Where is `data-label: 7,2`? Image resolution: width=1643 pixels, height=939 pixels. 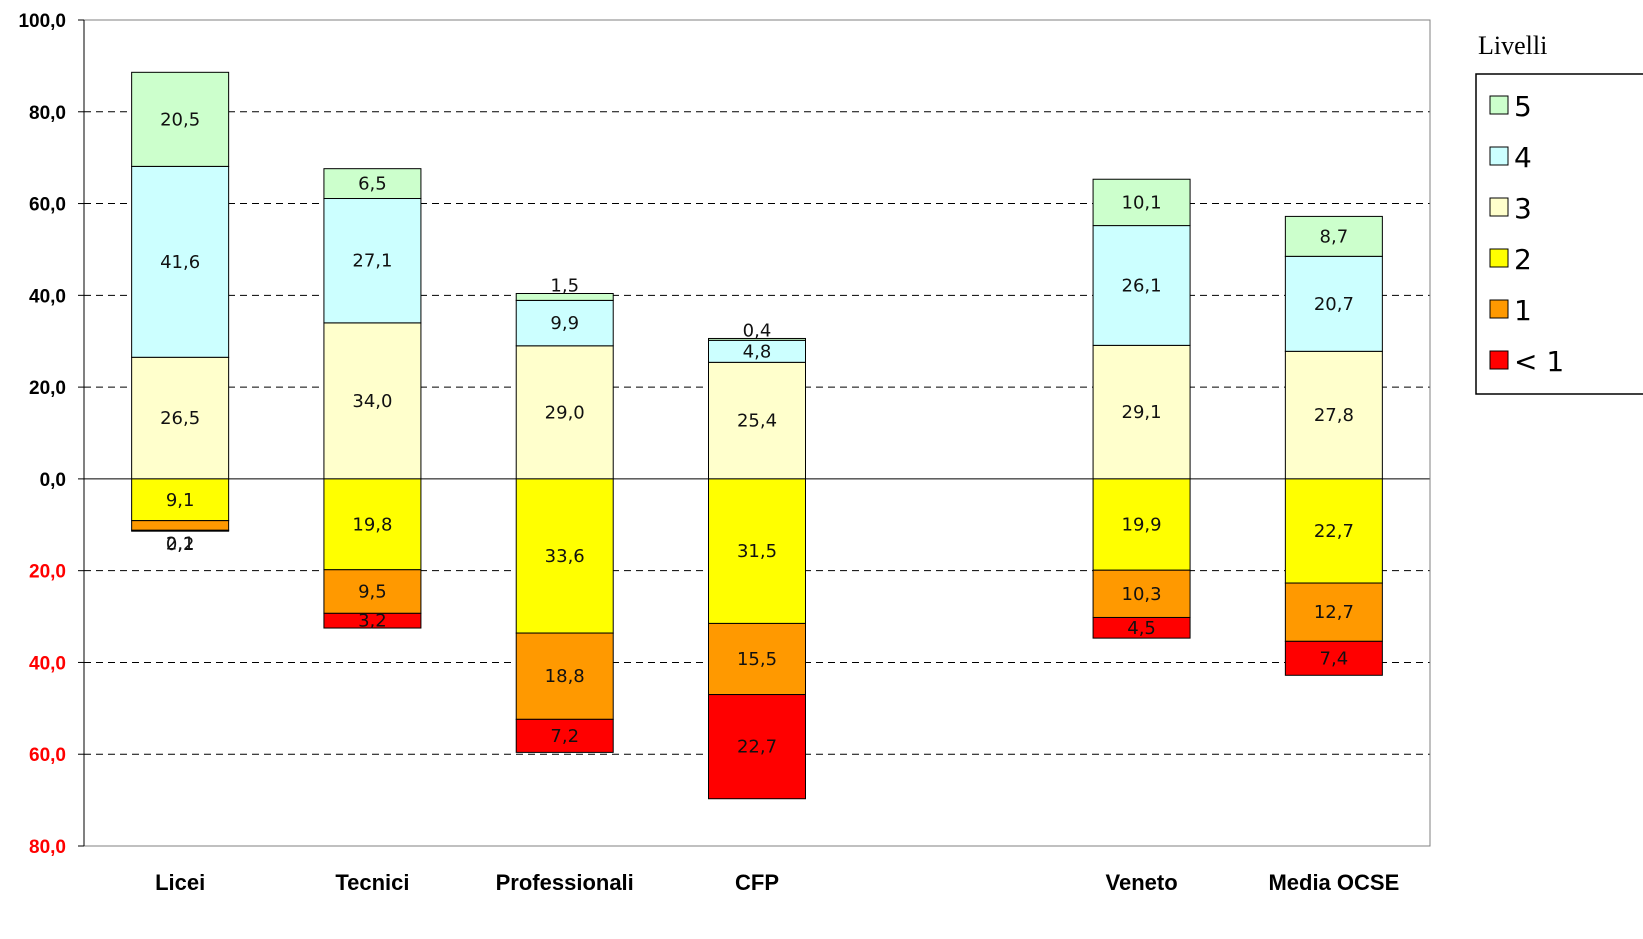 data-label: 7,2 is located at coordinates (564, 736).